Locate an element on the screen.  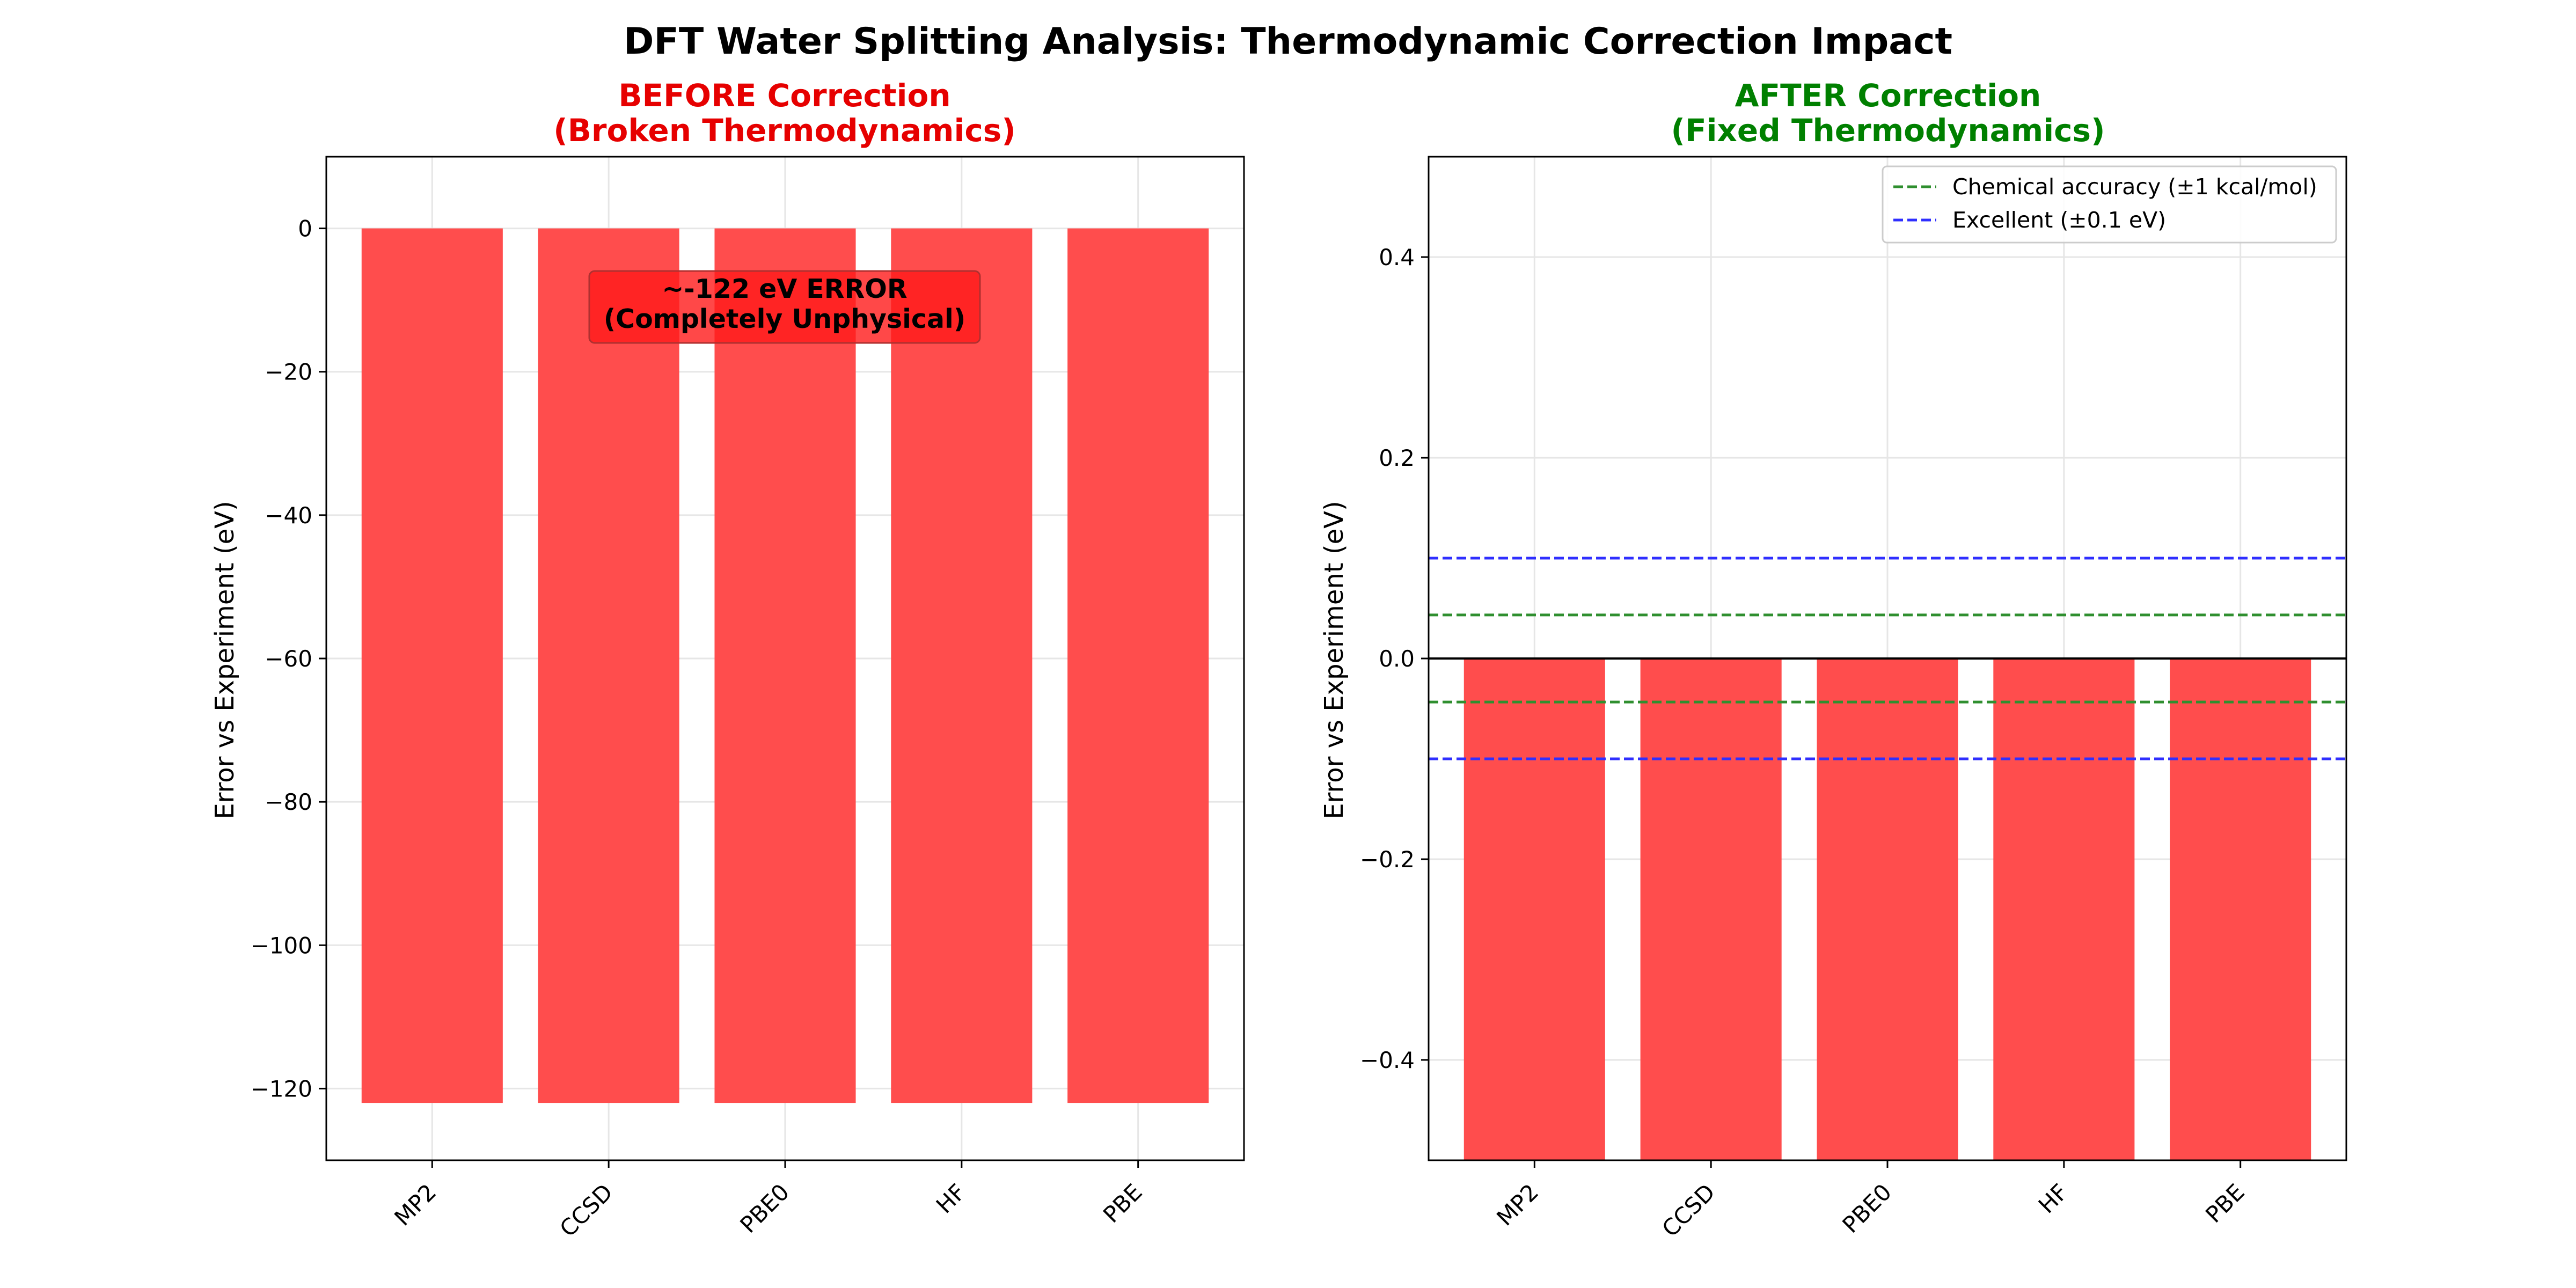
before-bar-pbe is located at coordinates (1138, 665).